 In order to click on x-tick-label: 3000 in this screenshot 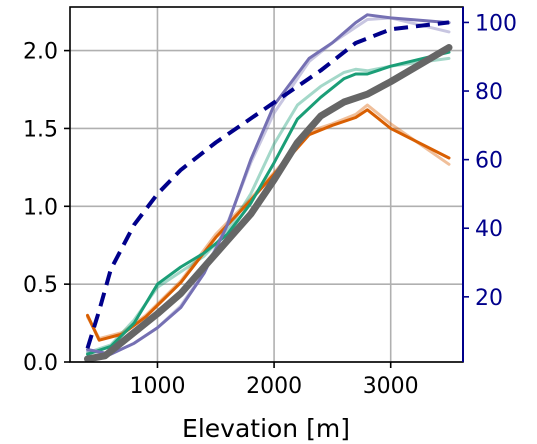, I will do `click(391, 386)`.